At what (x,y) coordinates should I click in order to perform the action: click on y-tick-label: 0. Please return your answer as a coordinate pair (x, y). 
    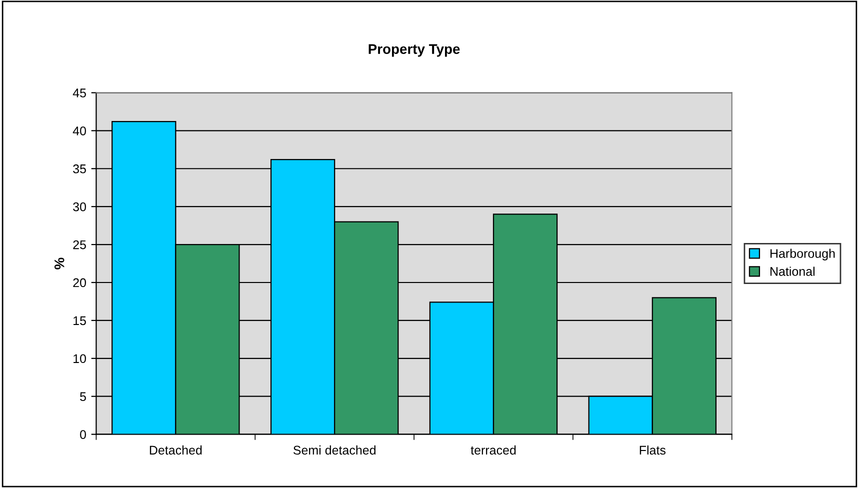
    Looking at the image, I should click on (83, 434).